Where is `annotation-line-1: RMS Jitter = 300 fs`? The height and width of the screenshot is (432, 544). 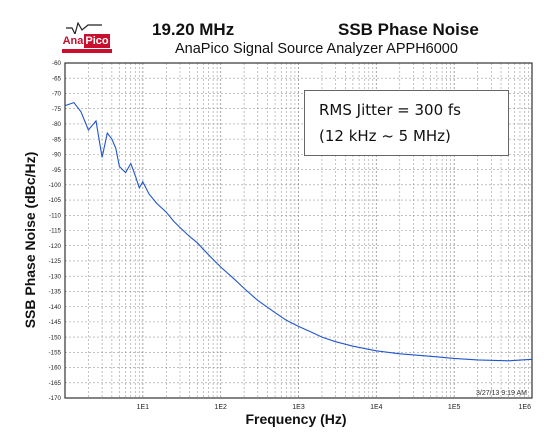
annotation-line-1: RMS Jitter = 300 fs is located at coordinates (390, 110).